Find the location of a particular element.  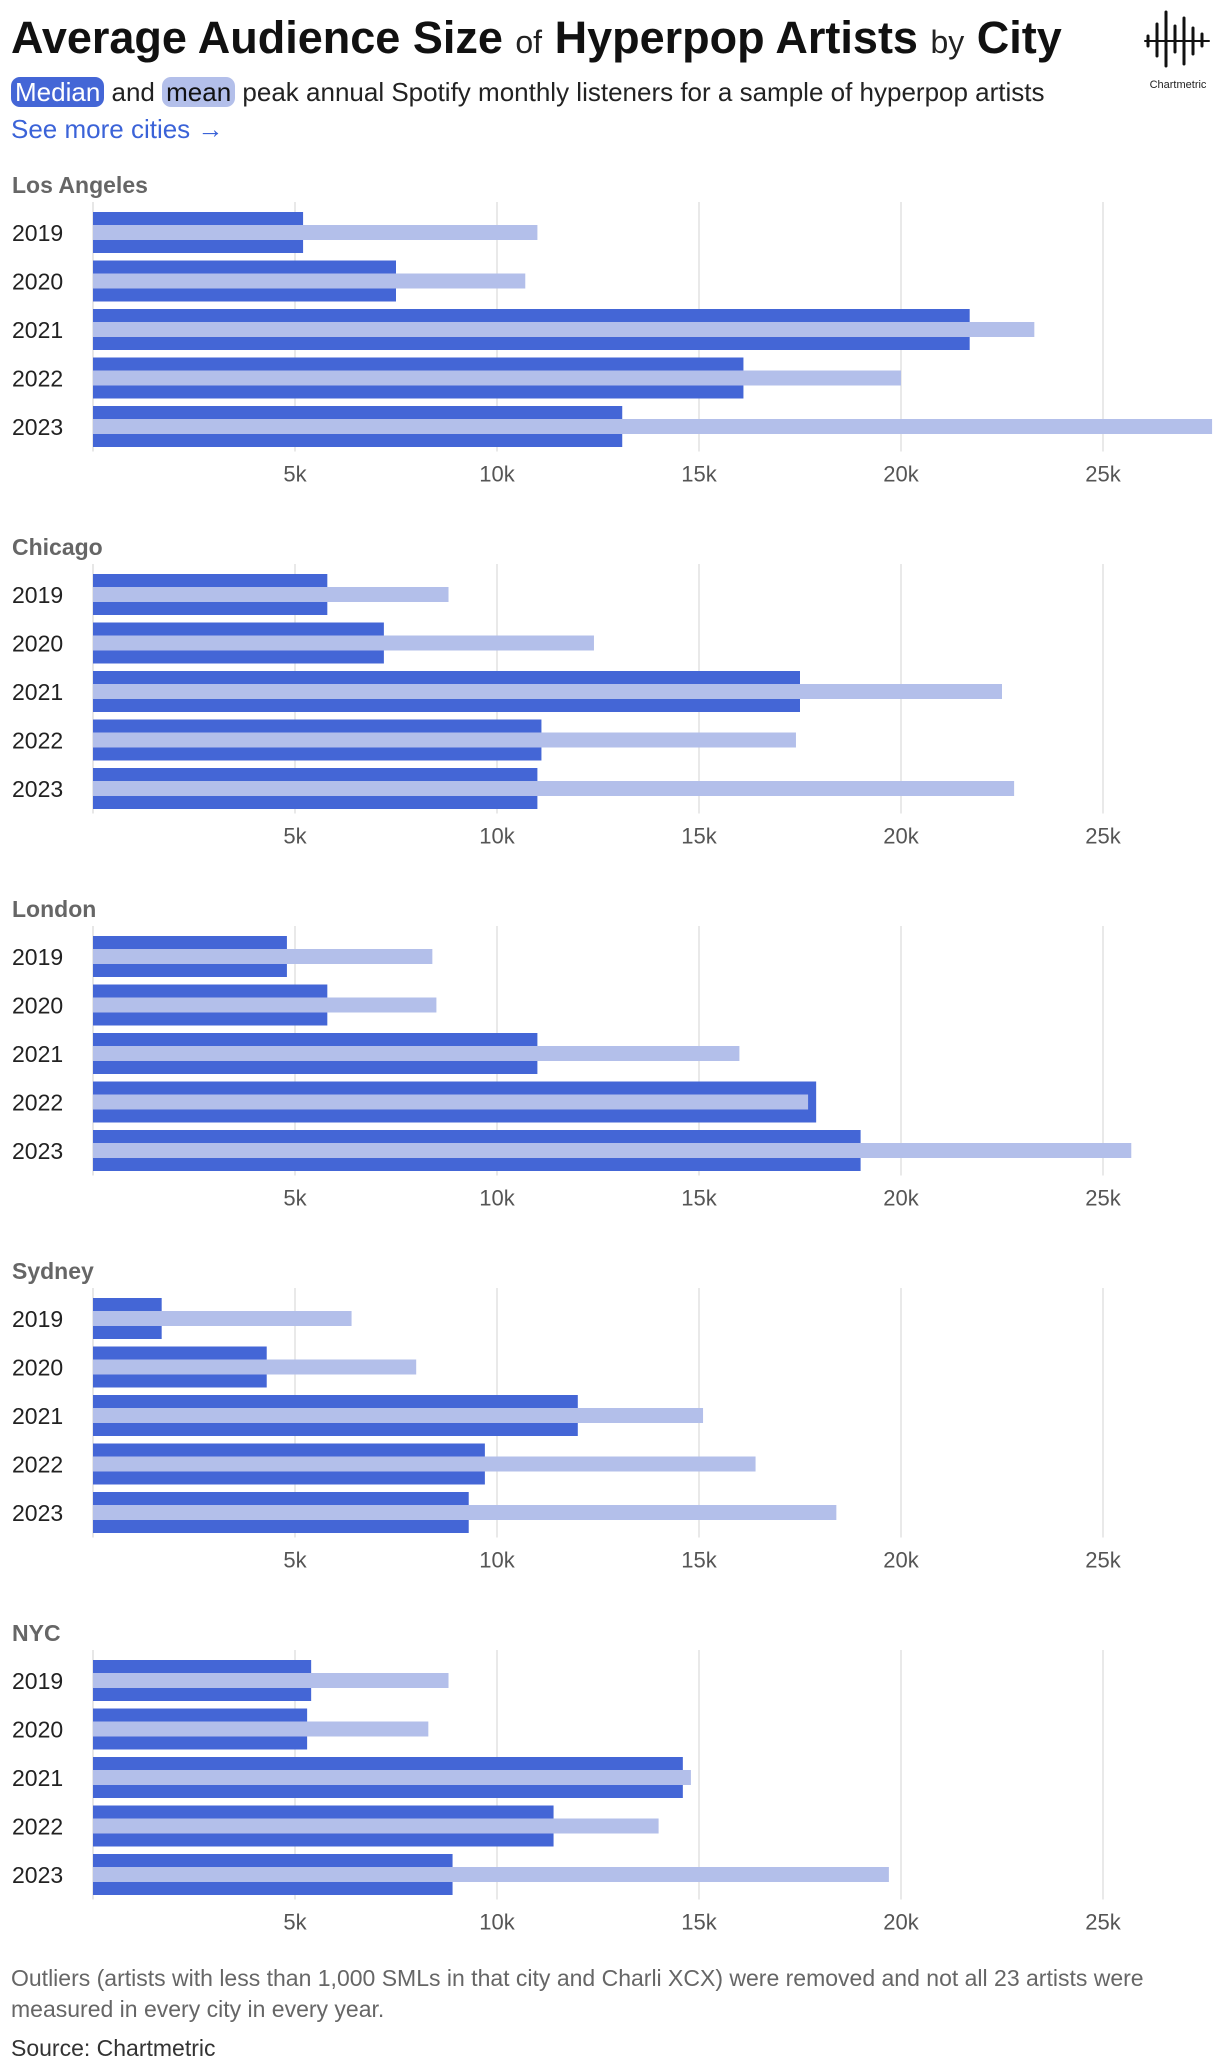

city-label-london: London is located at coordinates (54, 909).